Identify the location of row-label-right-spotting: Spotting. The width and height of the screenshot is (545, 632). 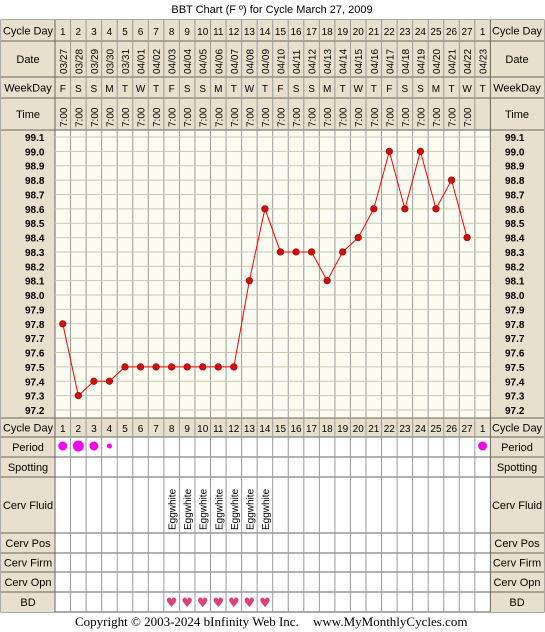
(517, 468).